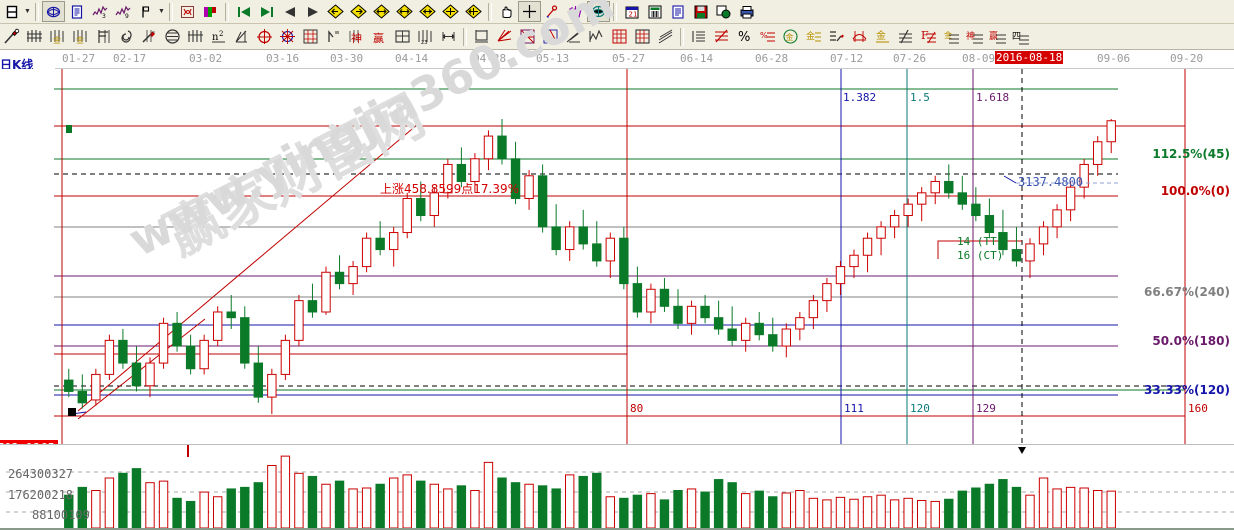 This screenshot has width=1234, height=530. I want to click on wave-mark-button, so click(333, 36).